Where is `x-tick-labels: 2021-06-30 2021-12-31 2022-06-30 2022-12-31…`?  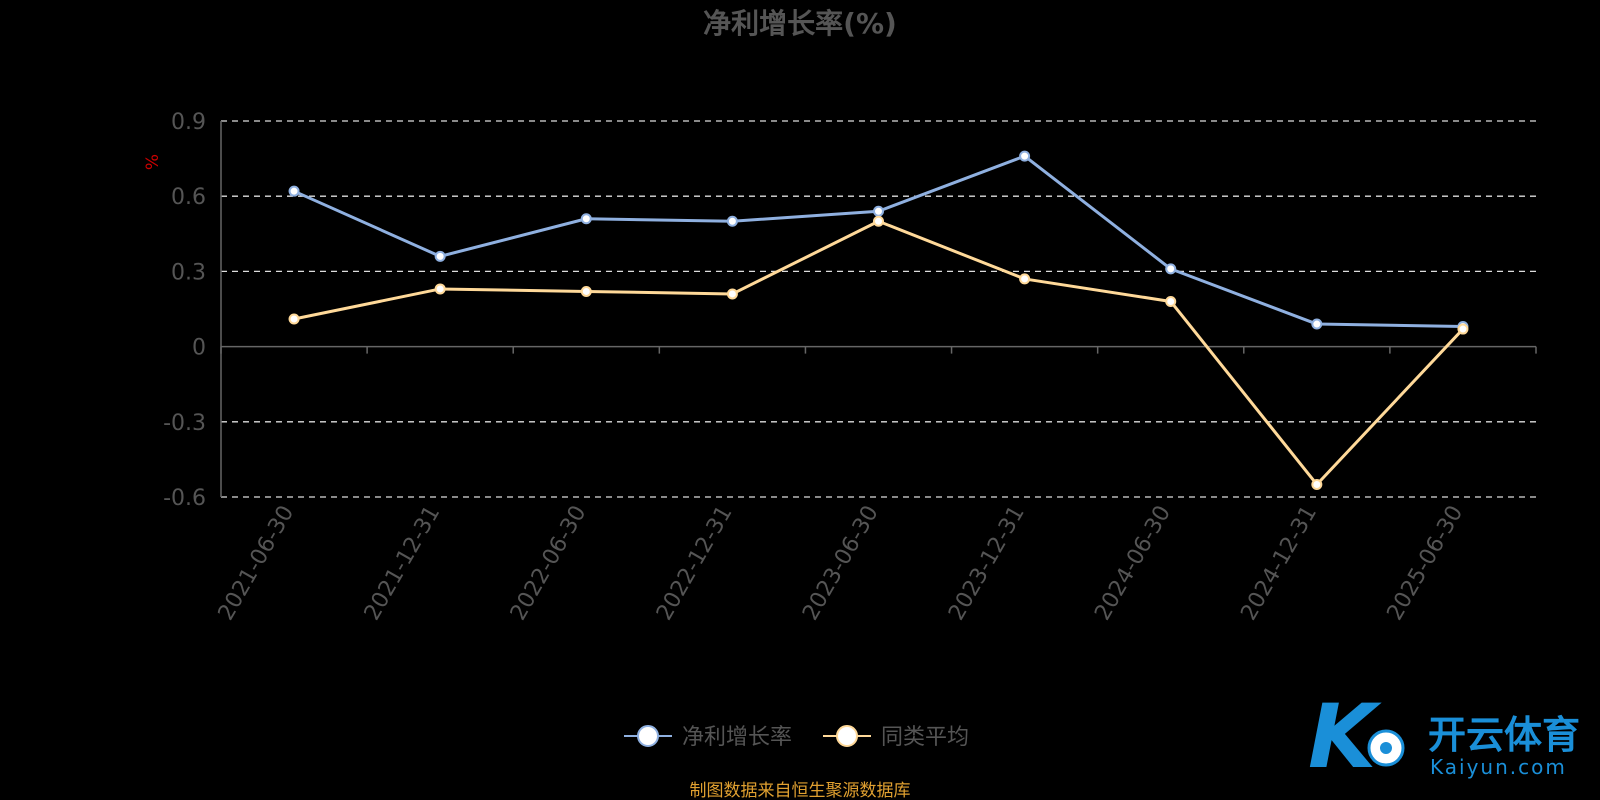 x-tick-labels: 2021-06-30 2021-12-31 2022-06-30 2022-12-31… is located at coordinates (841, 562).